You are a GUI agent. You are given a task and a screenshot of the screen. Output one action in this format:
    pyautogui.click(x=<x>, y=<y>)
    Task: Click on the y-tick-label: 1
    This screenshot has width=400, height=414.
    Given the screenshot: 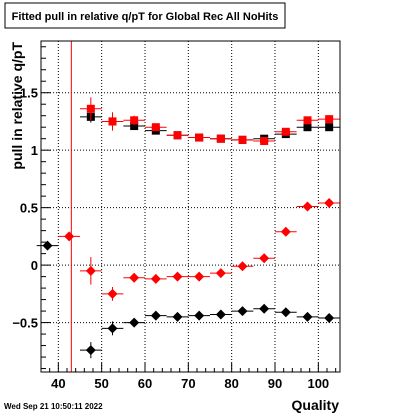 What is the action you would take?
    pyautogui.click(x=34, y=150)
    